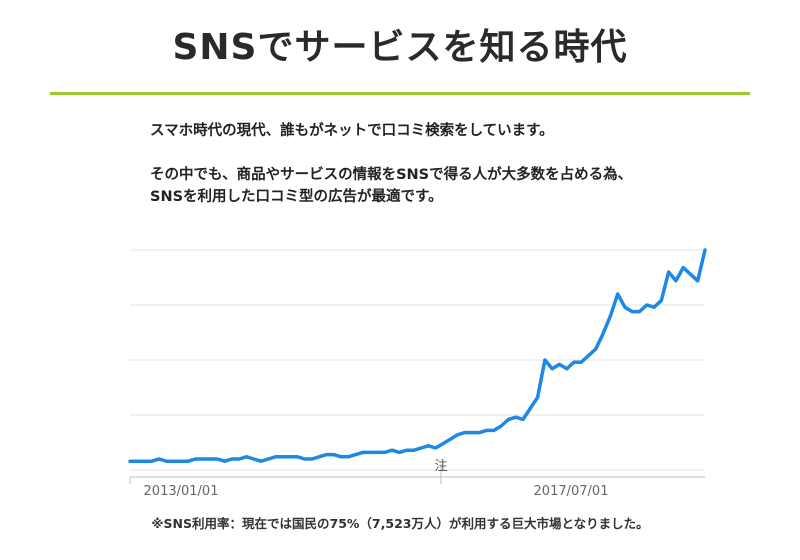 The width and height of the screenshot is (800, 560). Describe the element at coordinates (296, 197) in the screenshot. I see `intro-line-3: SNSを利用した口コミ型の広告が最適です。` at that location.